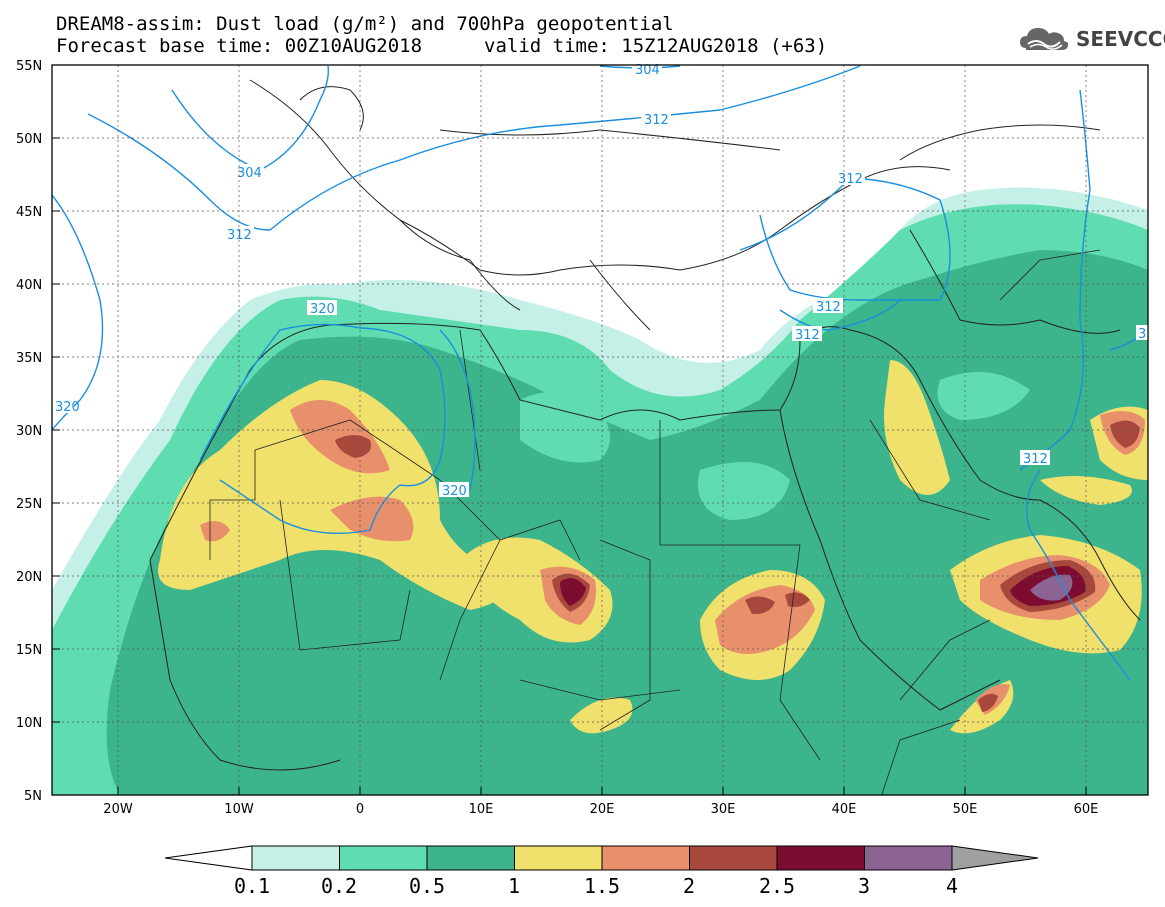  I want to click on lat-label: 10N, so click(29, 723).